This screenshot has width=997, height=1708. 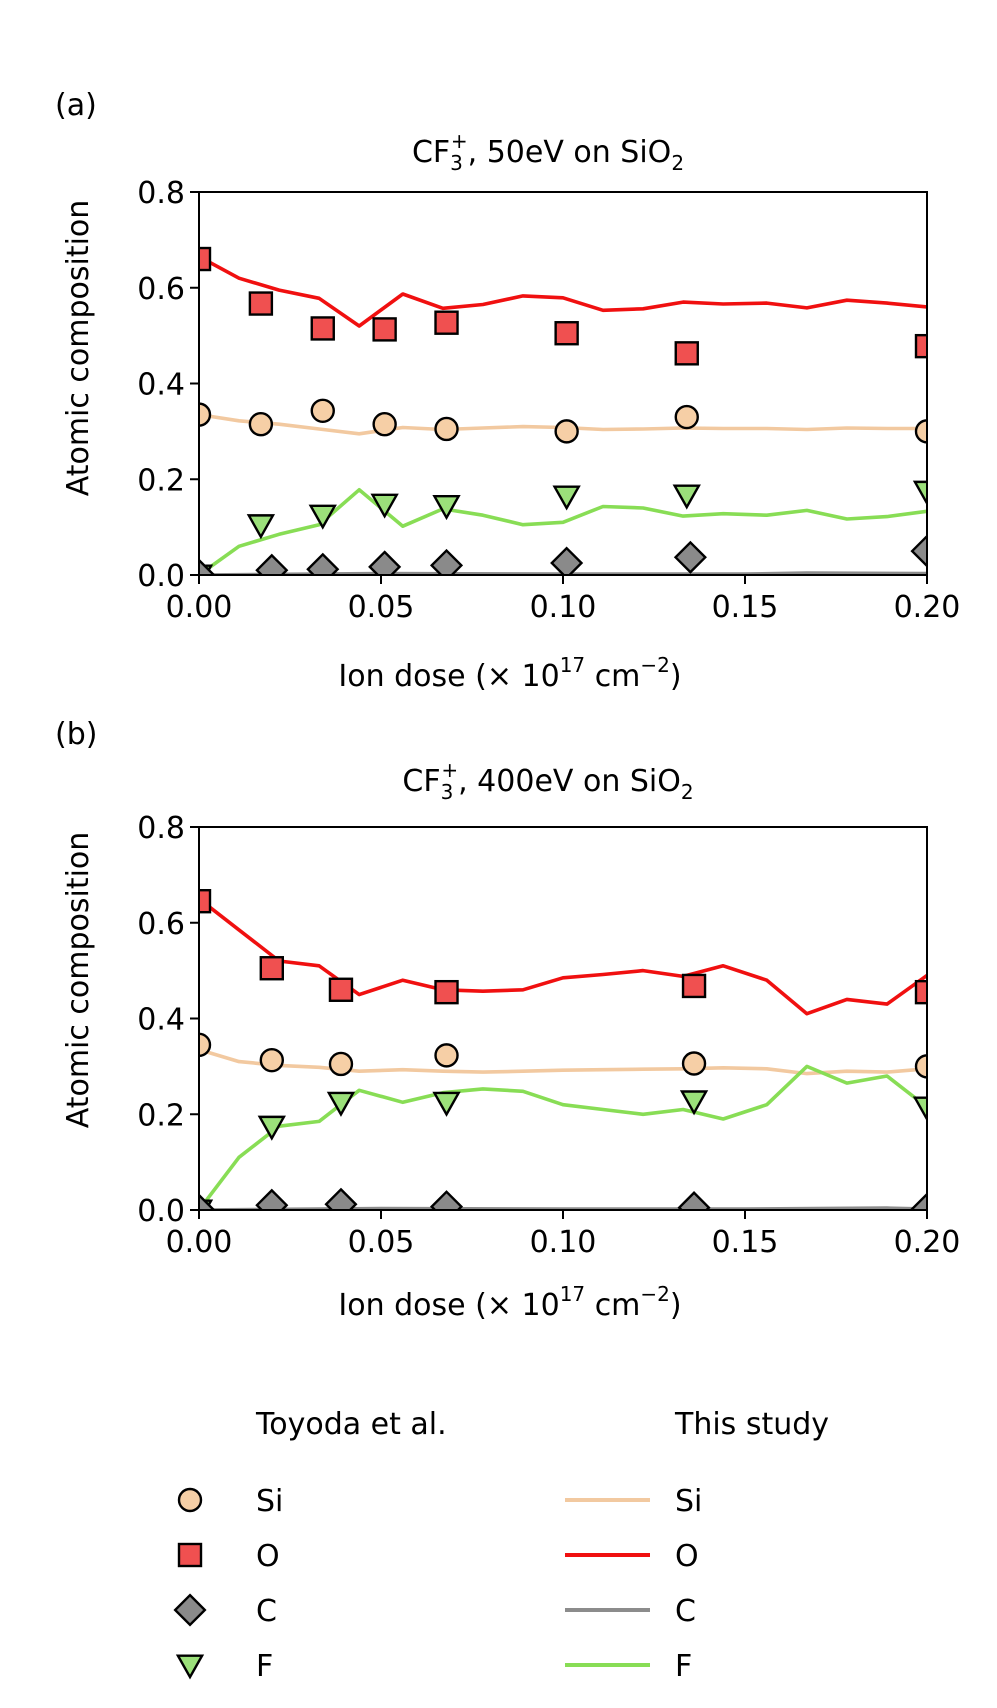 What do you see at coordinates (563, 410) in the screenshot?
I see `panel-a-data` at bounding box center [563, 410].